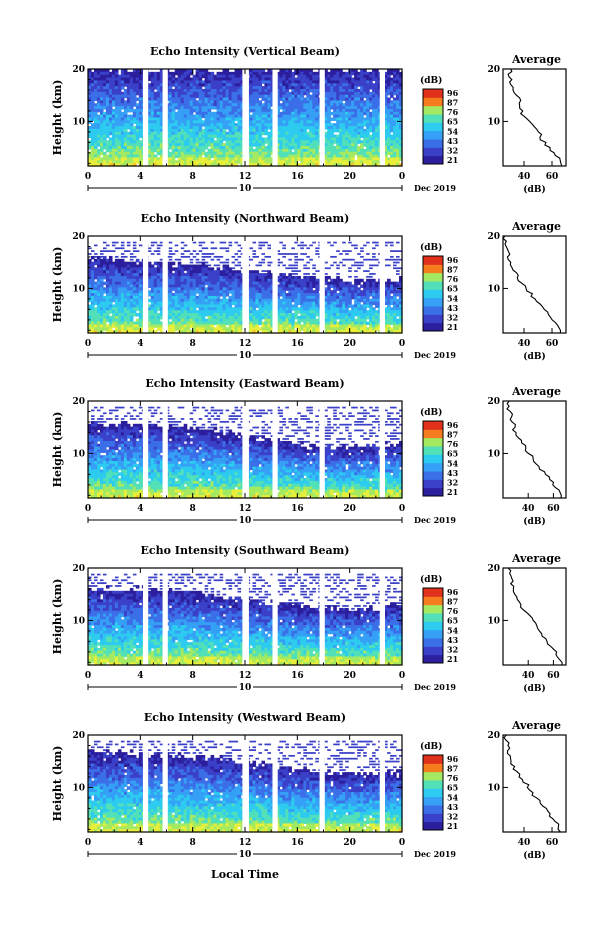  I want to click on day-marker: 10, so click(245, 189).